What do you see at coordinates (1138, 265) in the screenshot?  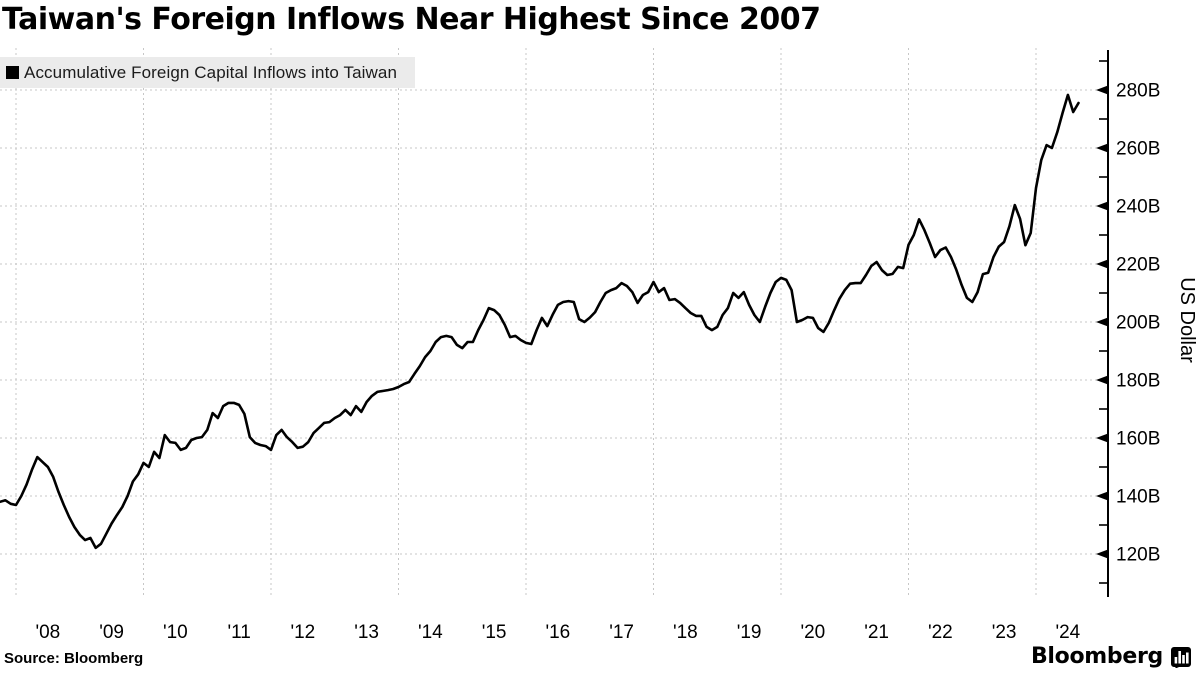 I see `y-tick-label: 220B` at bounding box center [1138, 265].